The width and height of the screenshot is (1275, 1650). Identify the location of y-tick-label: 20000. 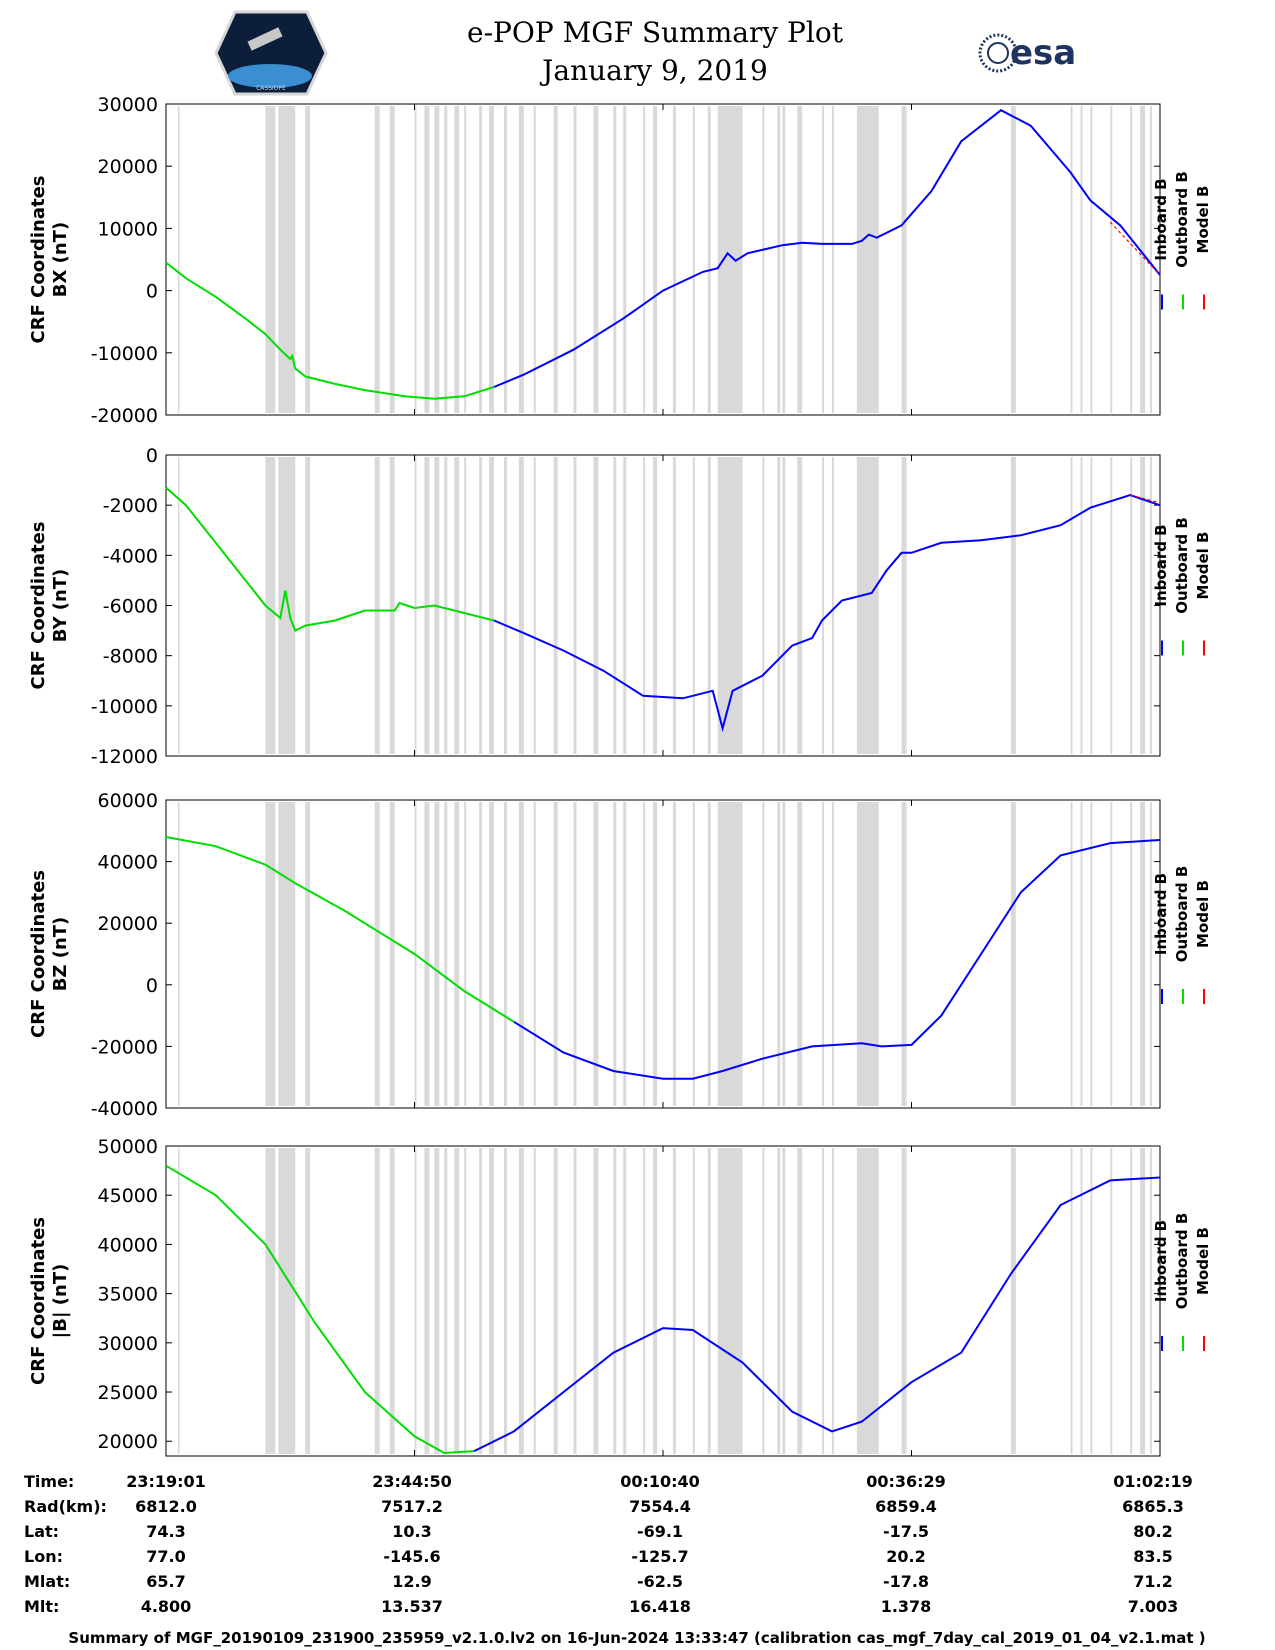
(128, 167).